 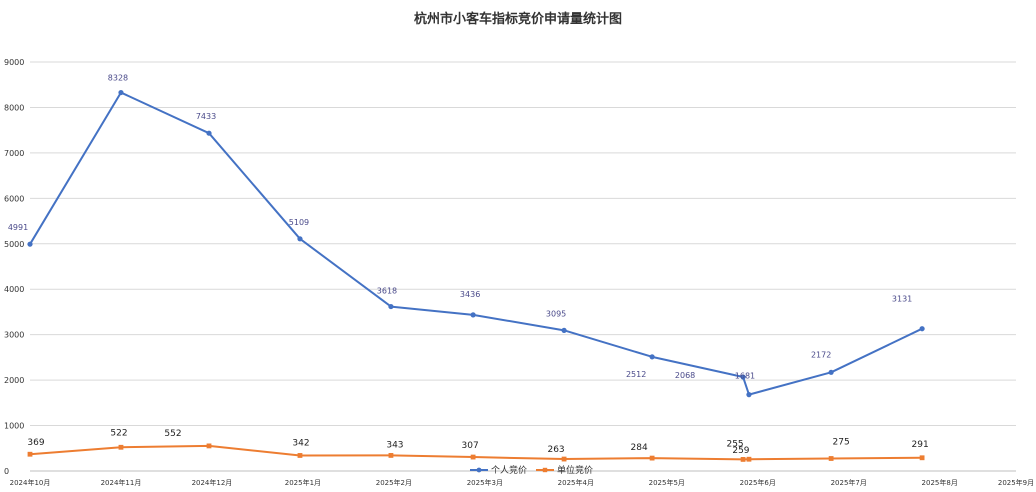 What do you see at coordinates (118, 433) in the screenshot?
I see `data-label-company: 522` at bounding box center [118, 433].